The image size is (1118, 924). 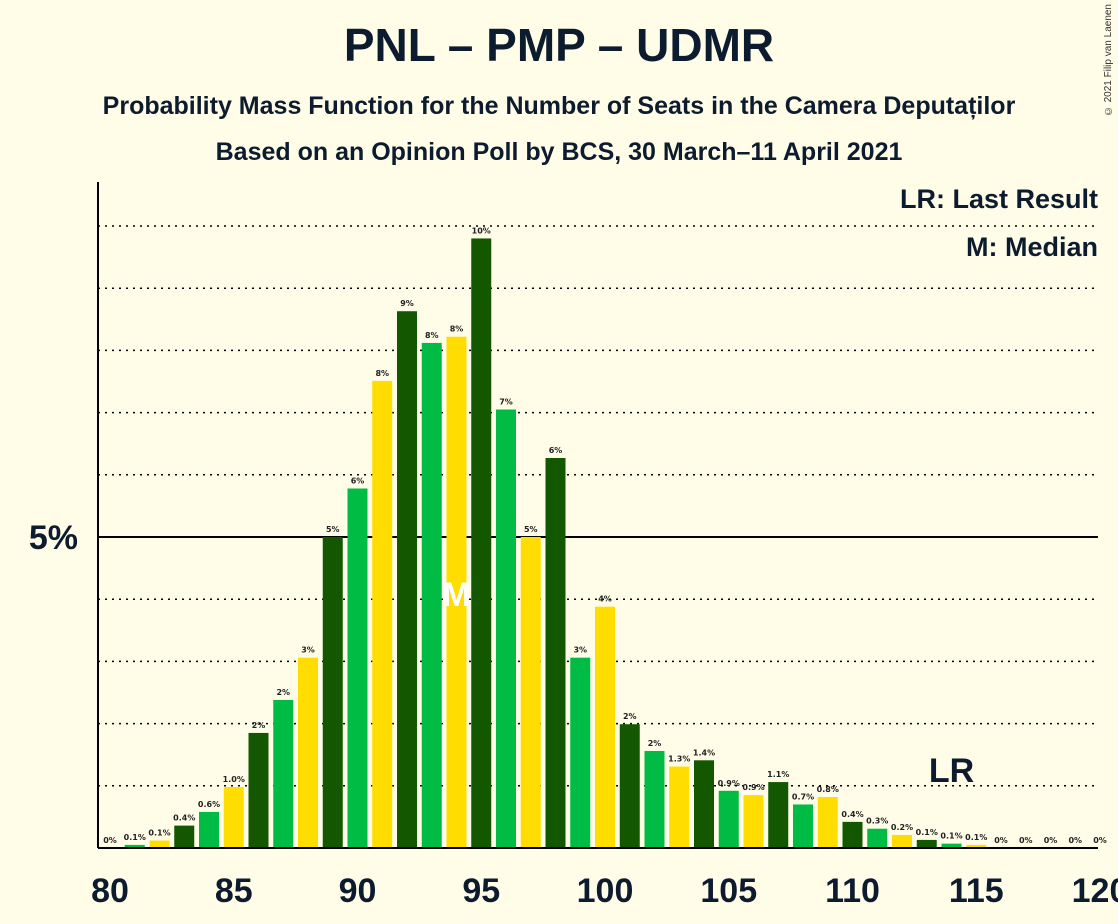 What do you see at coordinates (358, 891) in the screenshot?
I see `x-tick-label: 90` at bounding box center [358, 891].